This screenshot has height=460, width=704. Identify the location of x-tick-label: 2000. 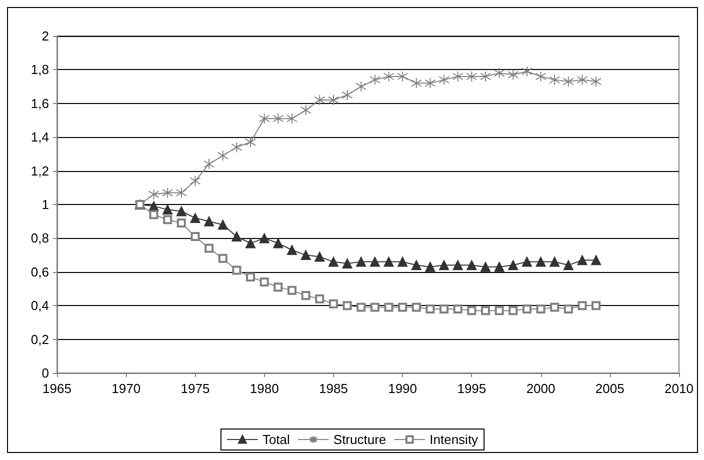
(541, 388).